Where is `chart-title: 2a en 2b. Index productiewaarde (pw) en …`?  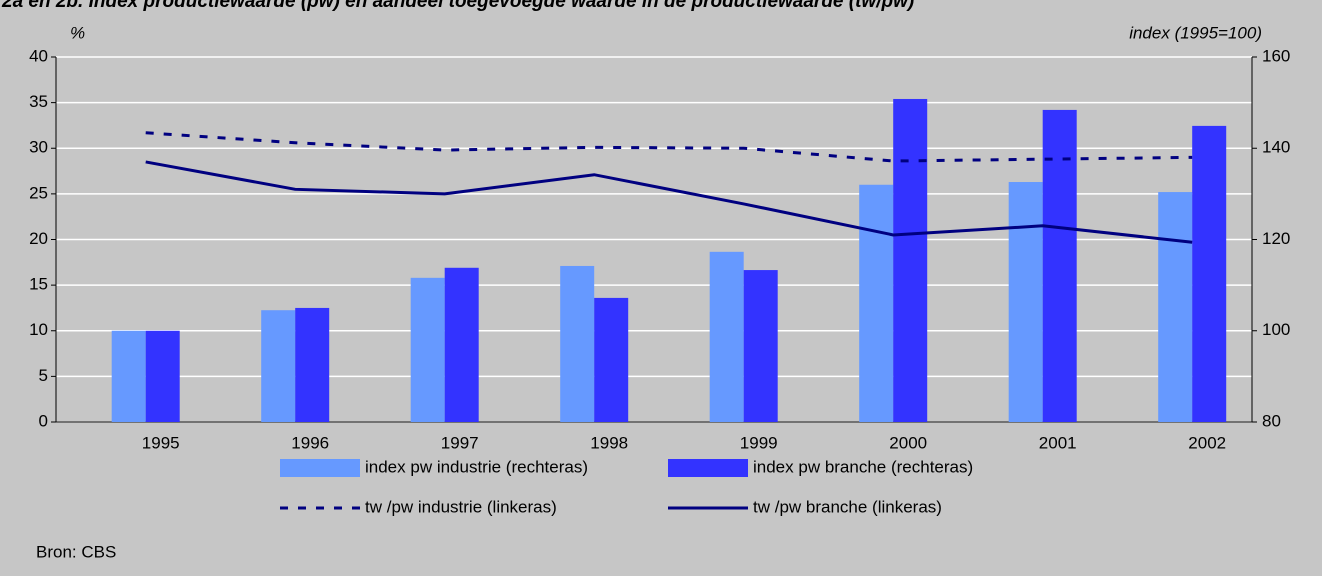 chart-title: 2a en 2b. Index productiewaarde (pw) en … is located at coordinates (457, 6).